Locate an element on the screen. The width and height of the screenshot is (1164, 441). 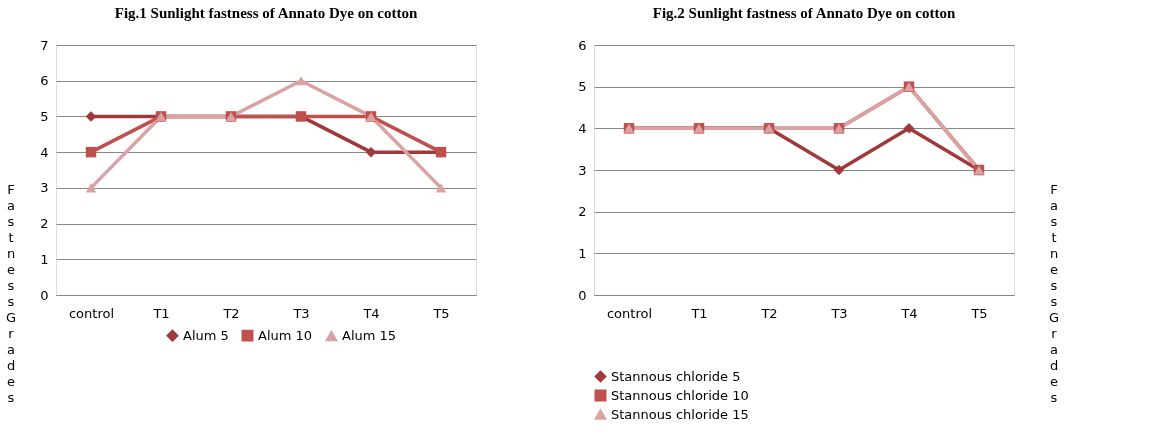
legend-label: Stannous chloride 5 is located at coordinates (676, 376).